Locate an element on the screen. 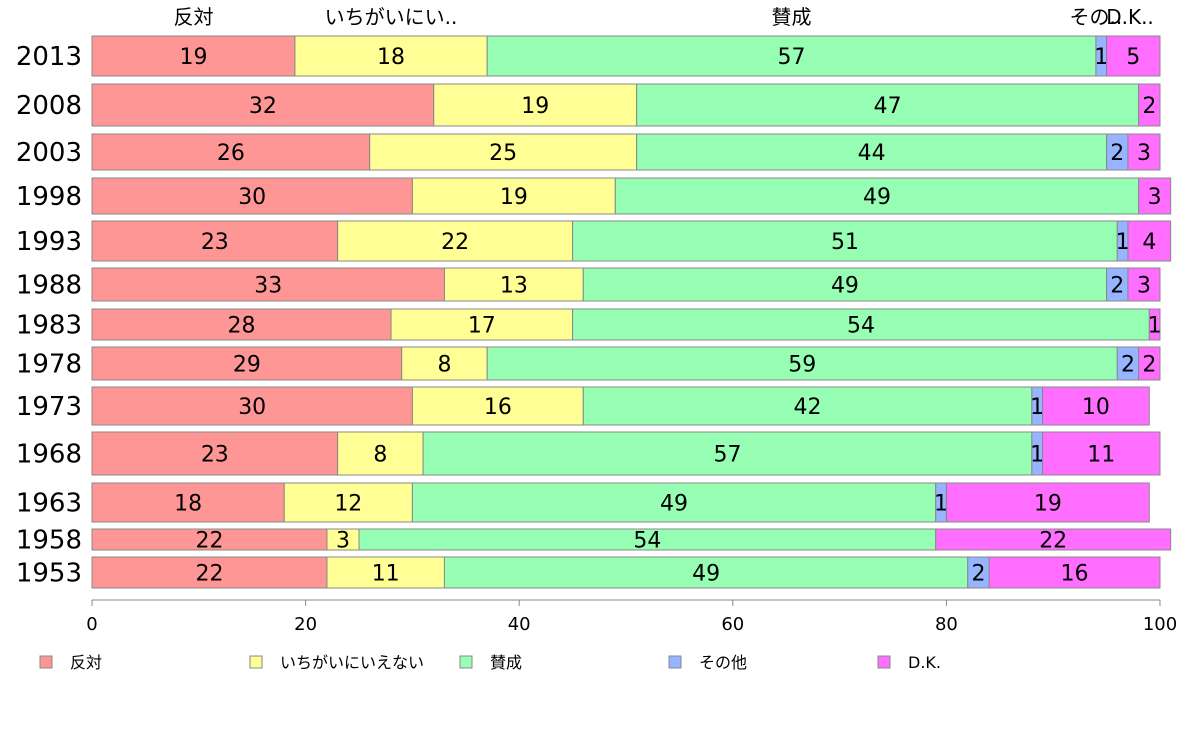  legend: 反対 いちがいにいえない 賛成 その他 D.K. is located at coordinates (490, 662).